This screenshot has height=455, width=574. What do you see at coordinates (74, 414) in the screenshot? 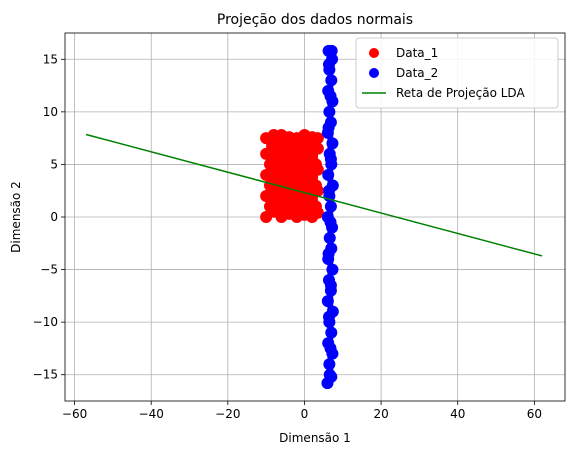
I see `x-tick-label: −60` at bounding box center [74, 414].